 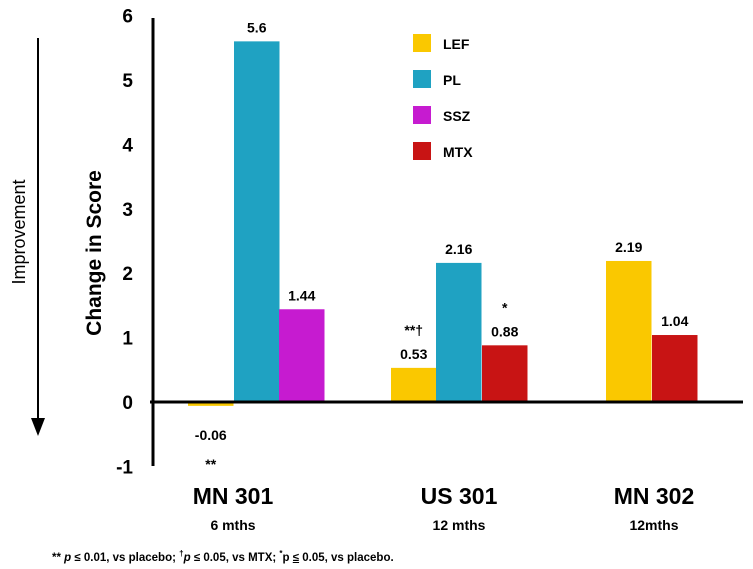 What do you see at coordinates (127, 210) in the screenshot?
I see `y-tick-label: 3` at bounding box center [127, 210].